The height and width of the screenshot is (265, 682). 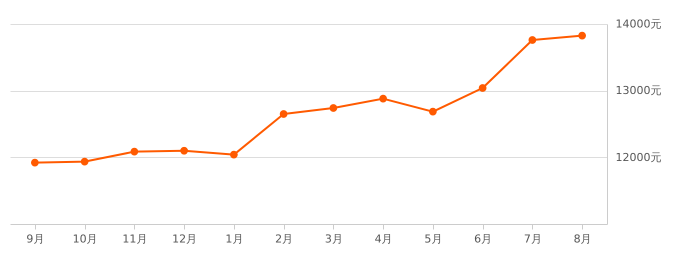 What do you see at coordinates (185, 239) in the screenshot?
I see `x-tick-label: 12月` at bounding box center [185, 239].